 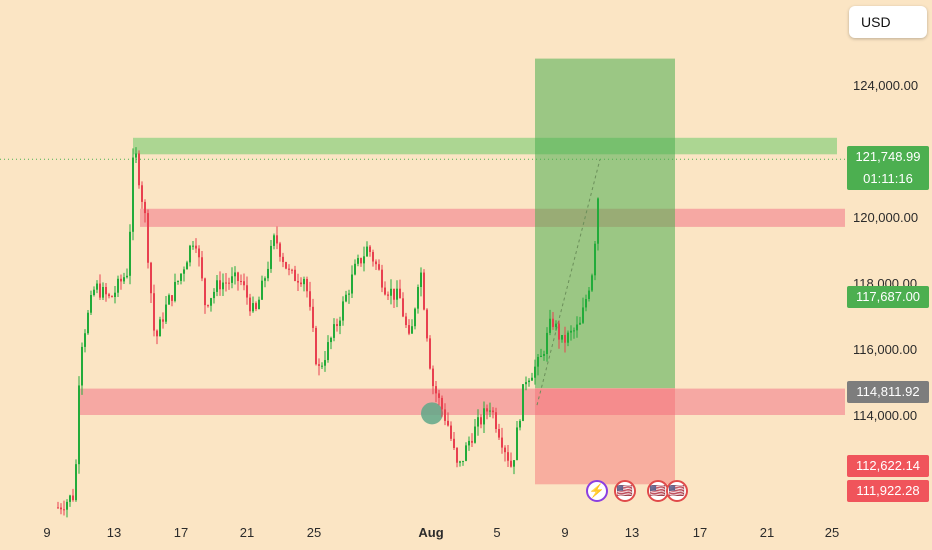 What do you see at coordinates (430, 532) in the screenshot?
I see `x-tick-label: Aug` at bounding box center [430, 532].